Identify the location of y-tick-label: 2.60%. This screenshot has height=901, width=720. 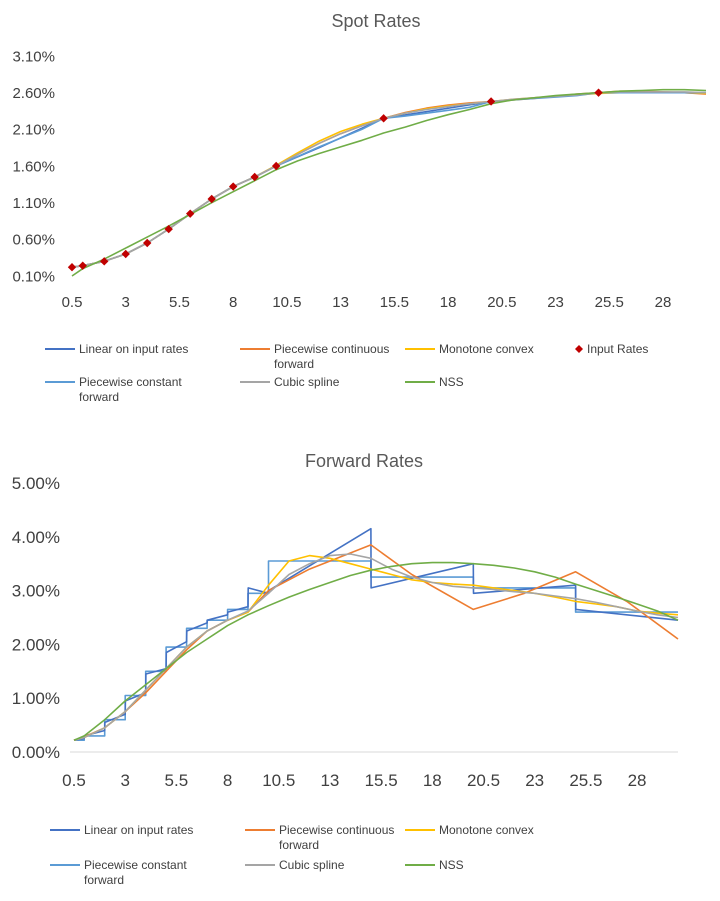
(33, 93).